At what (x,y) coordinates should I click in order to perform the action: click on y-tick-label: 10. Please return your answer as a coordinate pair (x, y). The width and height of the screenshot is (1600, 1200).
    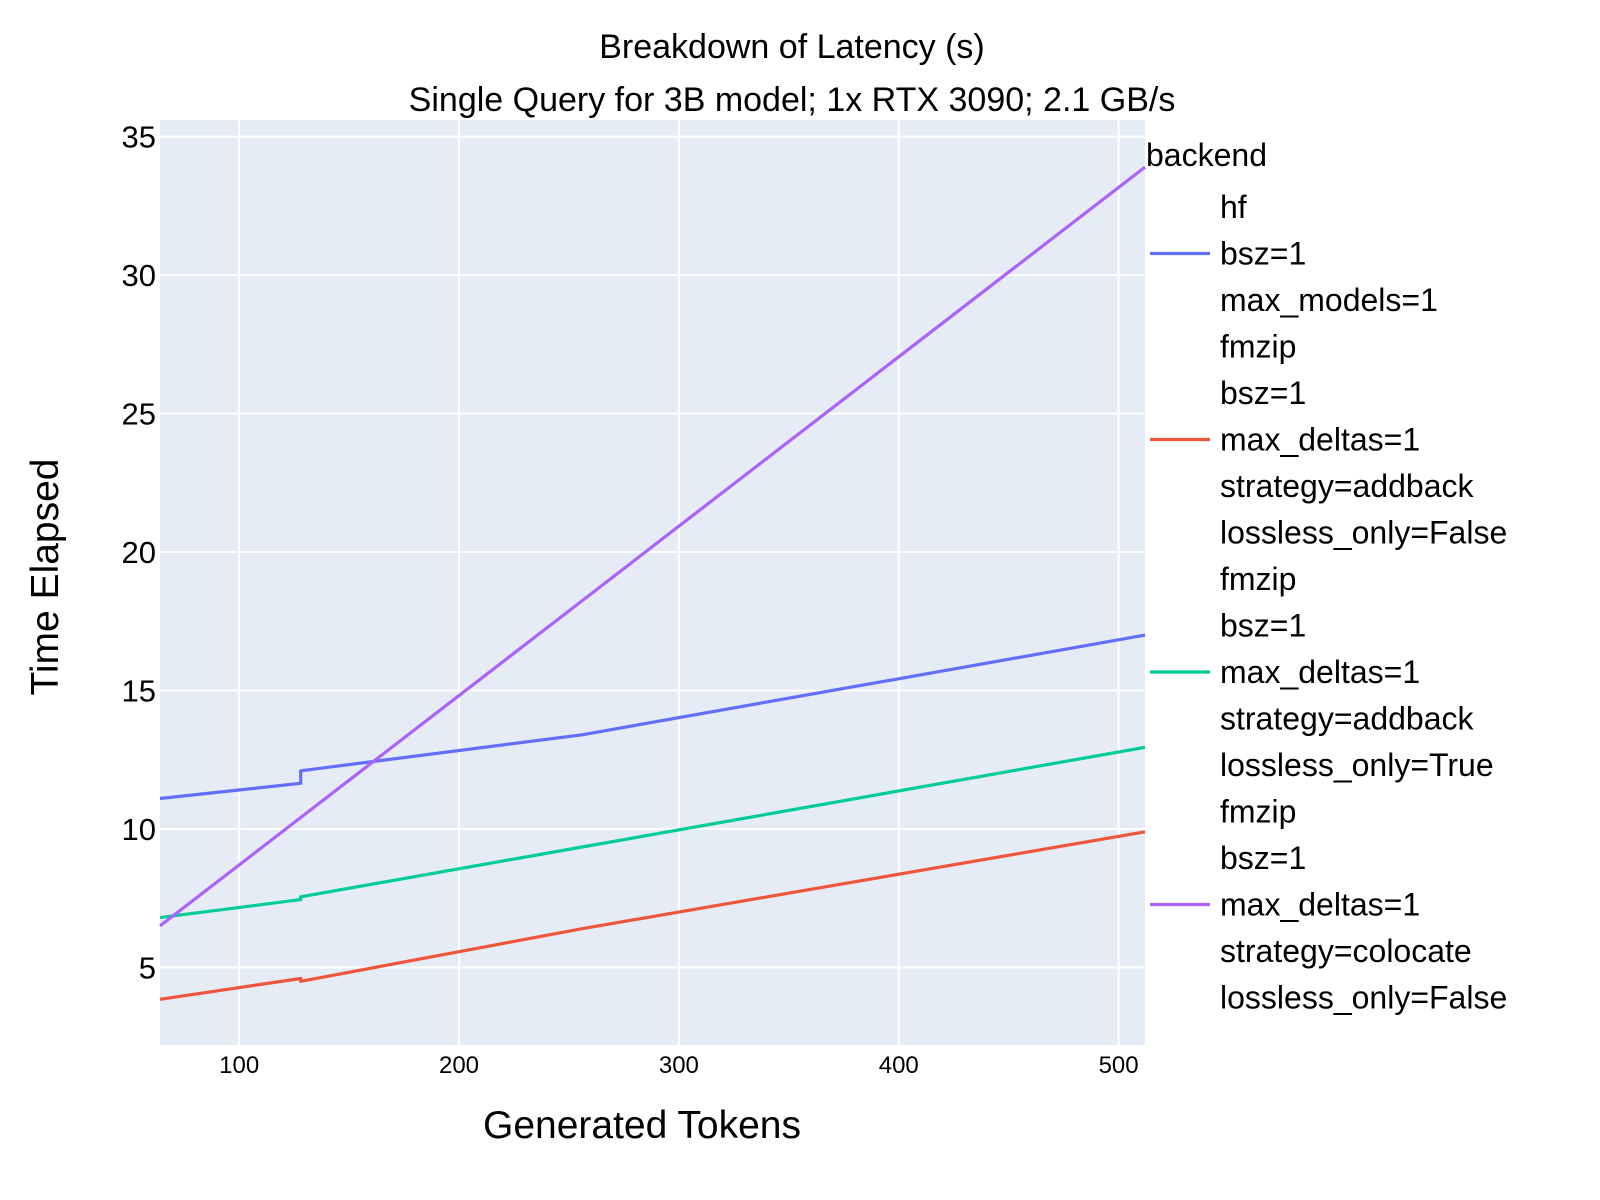
    Looking at the image, I should click on (139, 829).